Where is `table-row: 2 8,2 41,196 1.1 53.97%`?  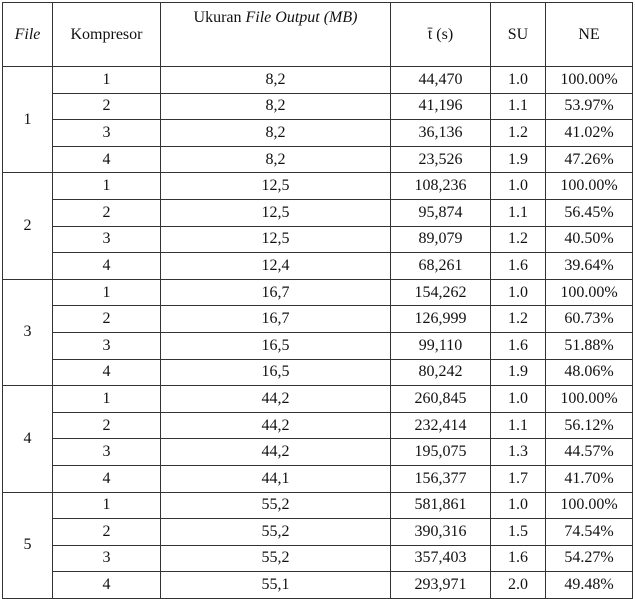
table-row: 2 8,2 41,196 1.1 53.97% is located at coordinates (318, 106).